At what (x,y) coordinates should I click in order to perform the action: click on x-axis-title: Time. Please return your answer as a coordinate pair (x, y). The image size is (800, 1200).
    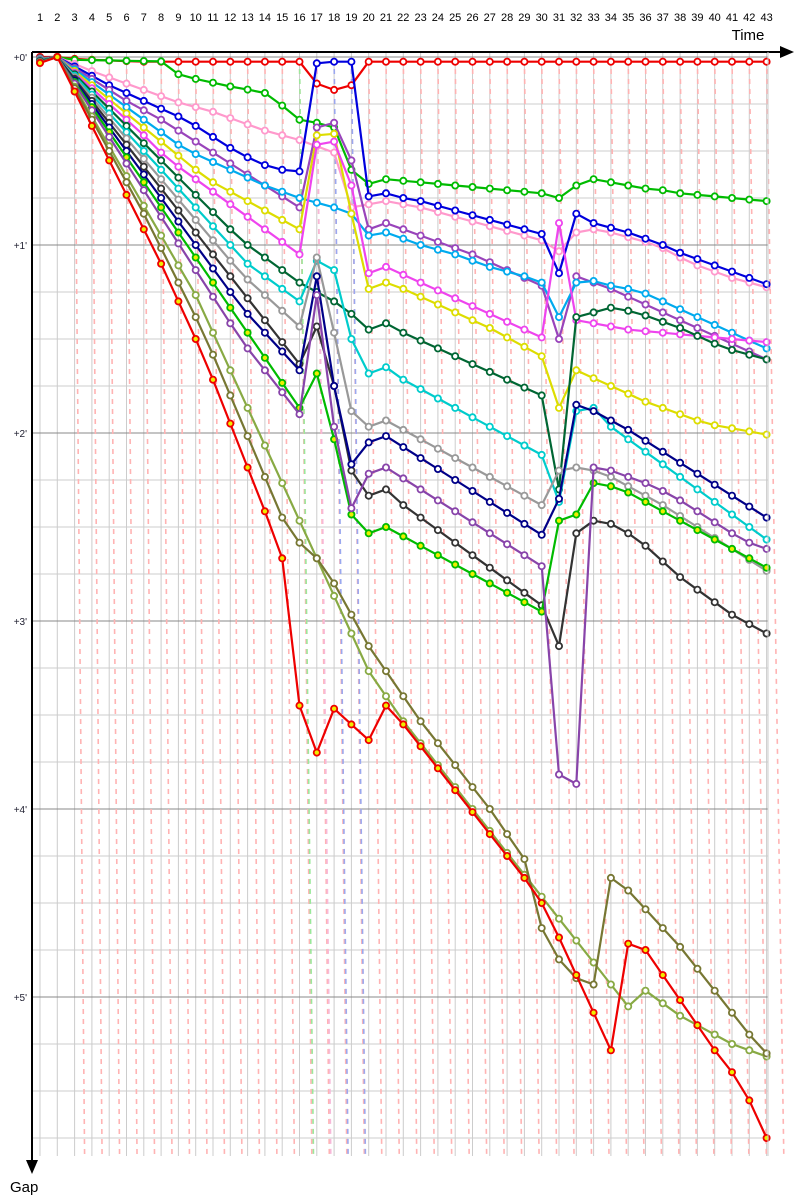
    Looking at the image, I should click on (748, 35).